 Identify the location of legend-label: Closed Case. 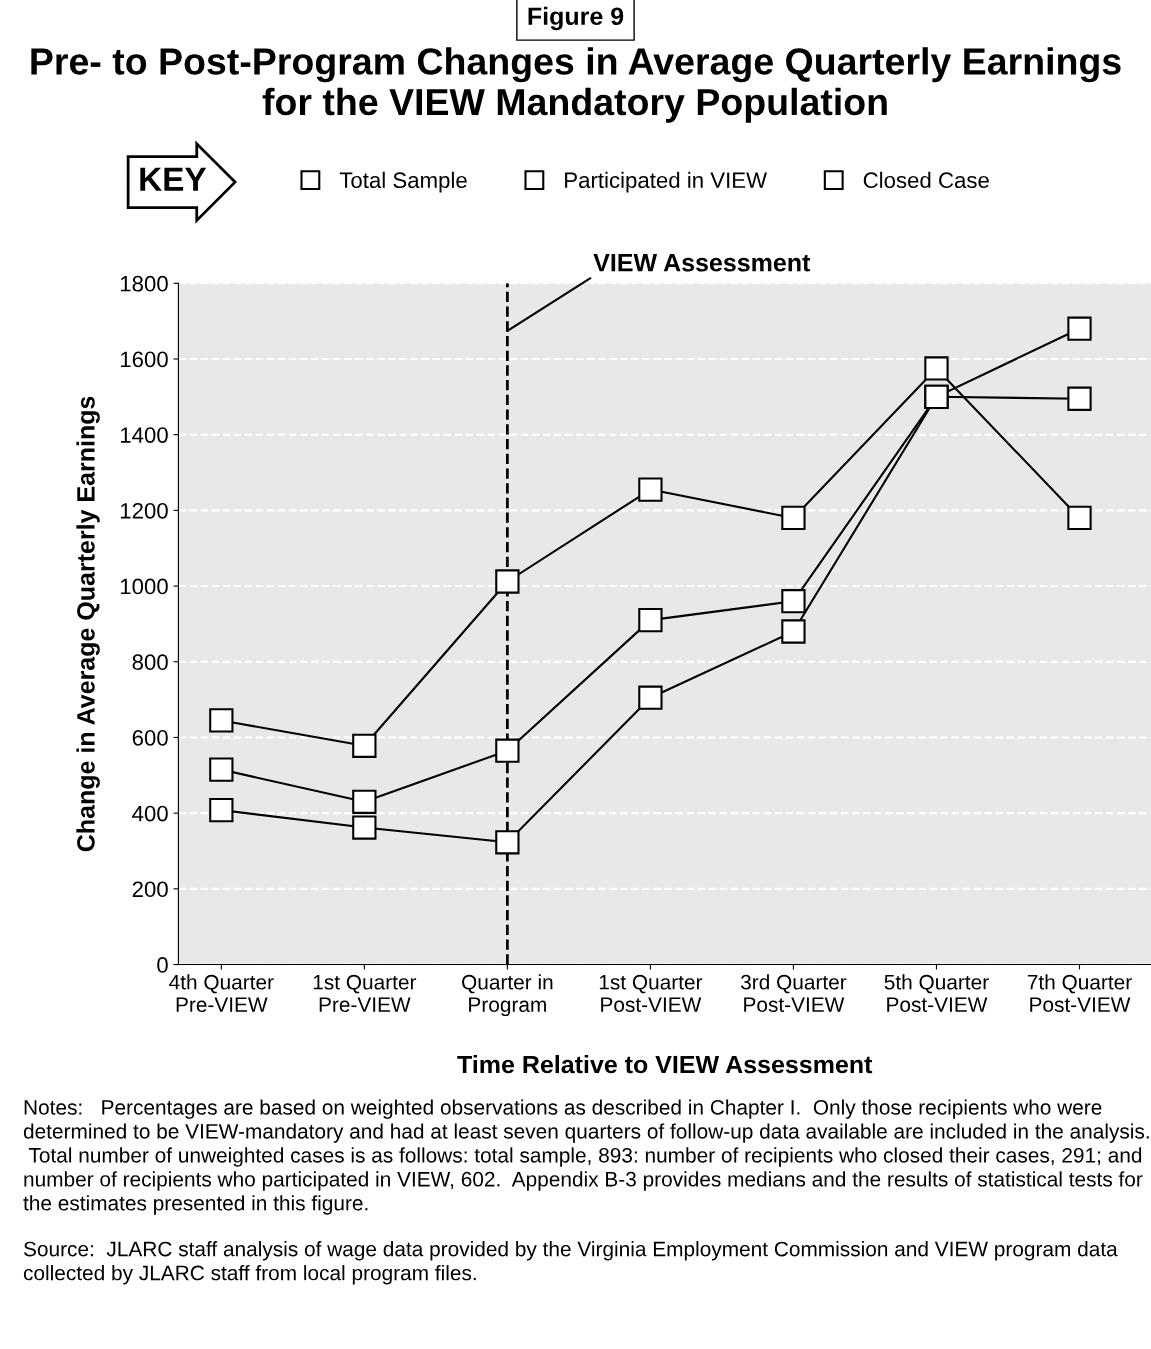
(926, 180).